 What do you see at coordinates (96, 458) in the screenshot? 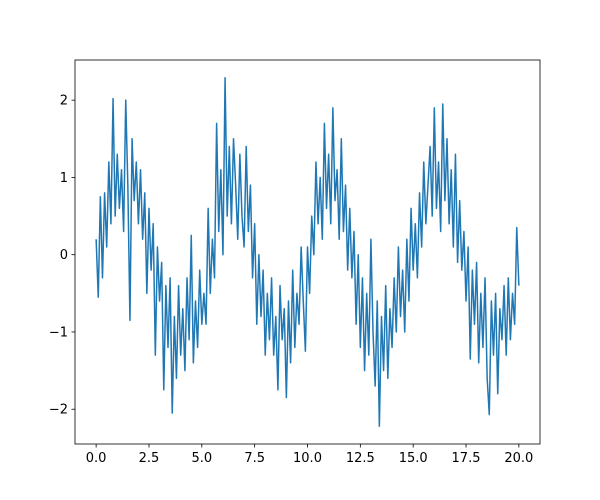
I see `x-tick-label: 0.0` at bounding box center [96, 458].